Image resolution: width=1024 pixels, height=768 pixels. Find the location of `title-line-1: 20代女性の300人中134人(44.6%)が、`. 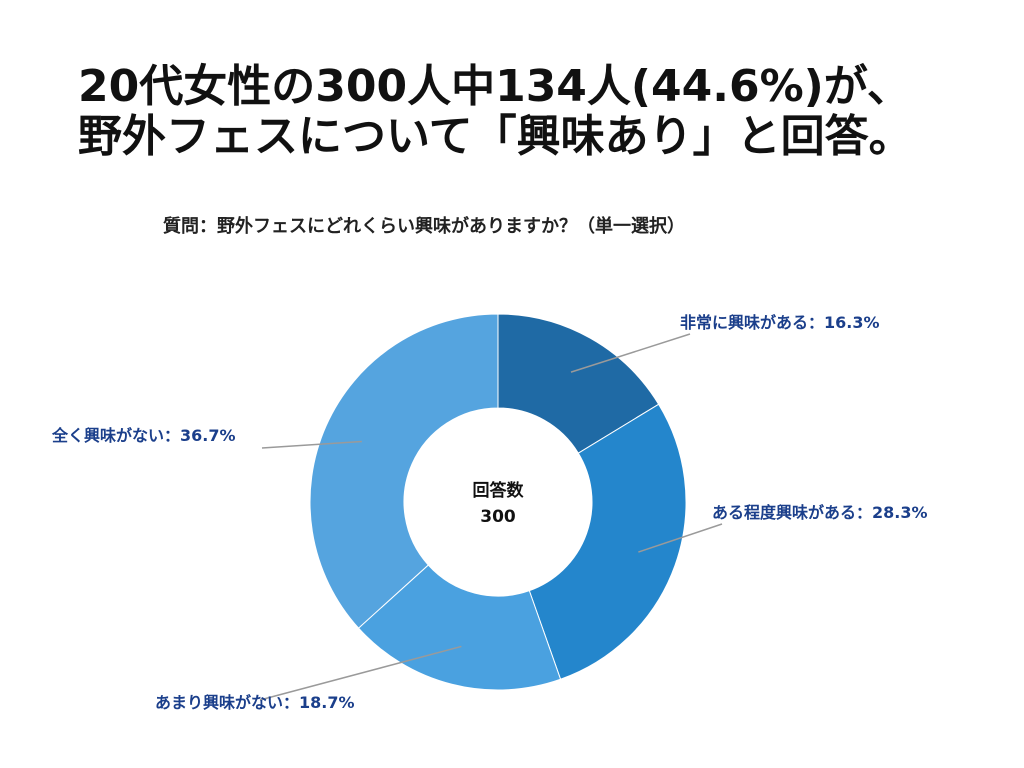

title-line-1: 20代女性の300人中134人(44.6%)が、 is located at coordinates (494, 86).